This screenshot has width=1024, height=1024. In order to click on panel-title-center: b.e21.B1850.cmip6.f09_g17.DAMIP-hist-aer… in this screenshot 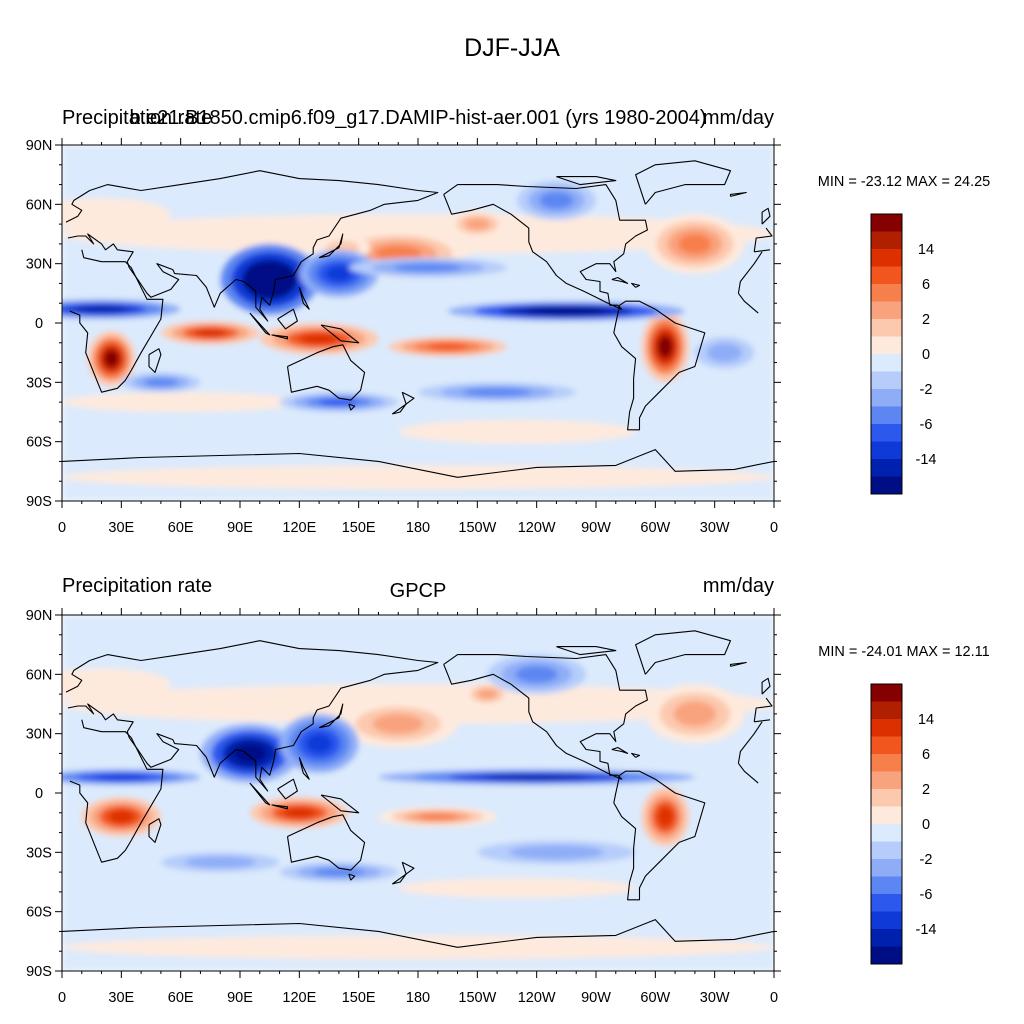, I will do `click(417, 118)`.